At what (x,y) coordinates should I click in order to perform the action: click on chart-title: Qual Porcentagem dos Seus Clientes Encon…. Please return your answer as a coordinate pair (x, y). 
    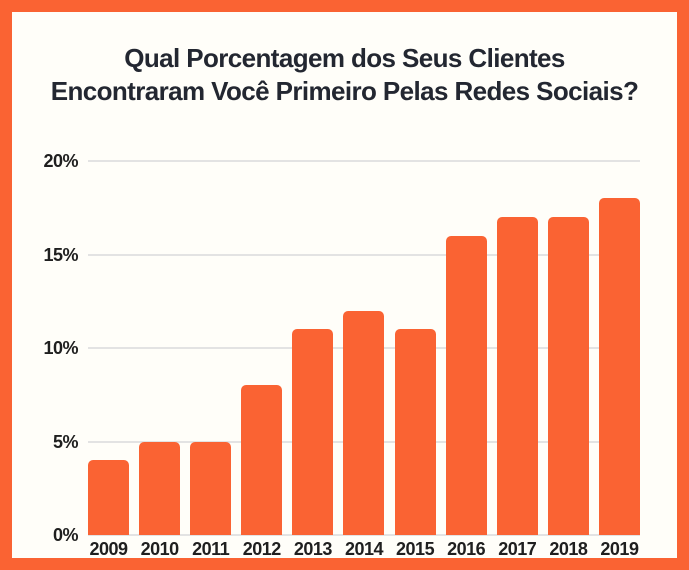
    Looking at the image, I should click on (344, 75).